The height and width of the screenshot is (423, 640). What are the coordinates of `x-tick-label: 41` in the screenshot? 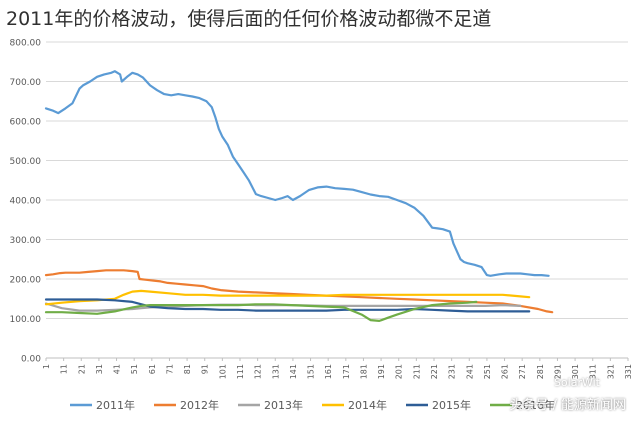 It's located at (117, 369).